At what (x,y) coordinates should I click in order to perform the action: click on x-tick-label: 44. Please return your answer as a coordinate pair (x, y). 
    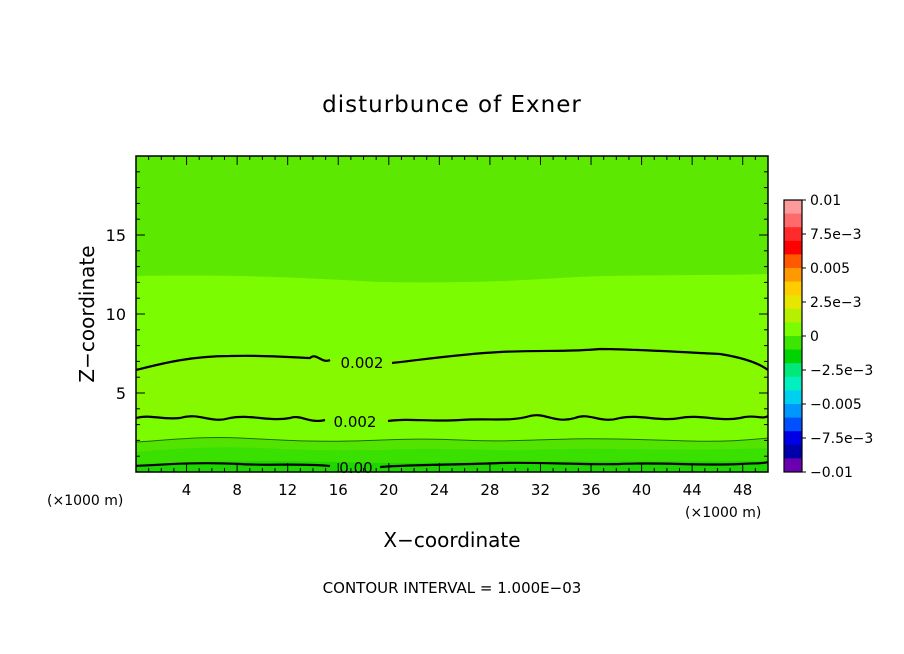
    Looking at the image, I should click on (692, 490).